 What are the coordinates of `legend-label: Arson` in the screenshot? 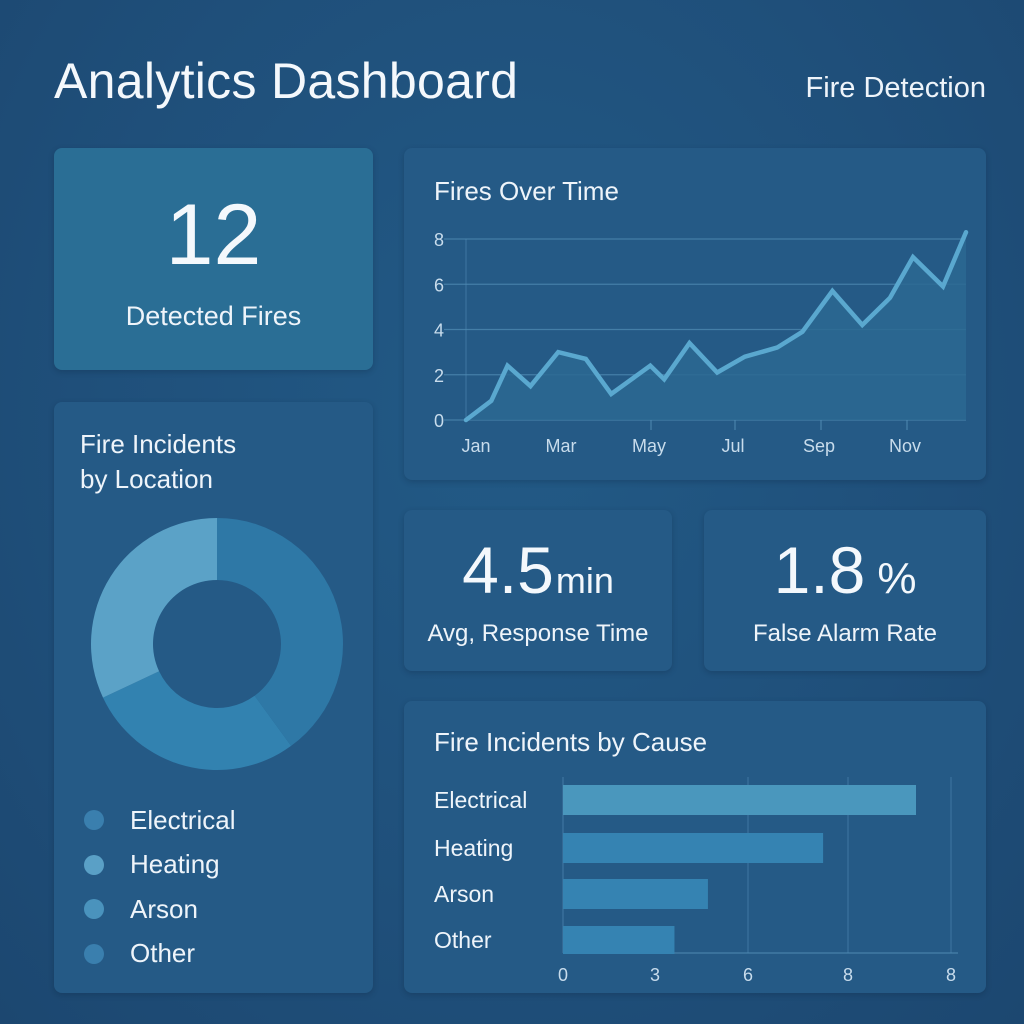 It's located at (164, 908).